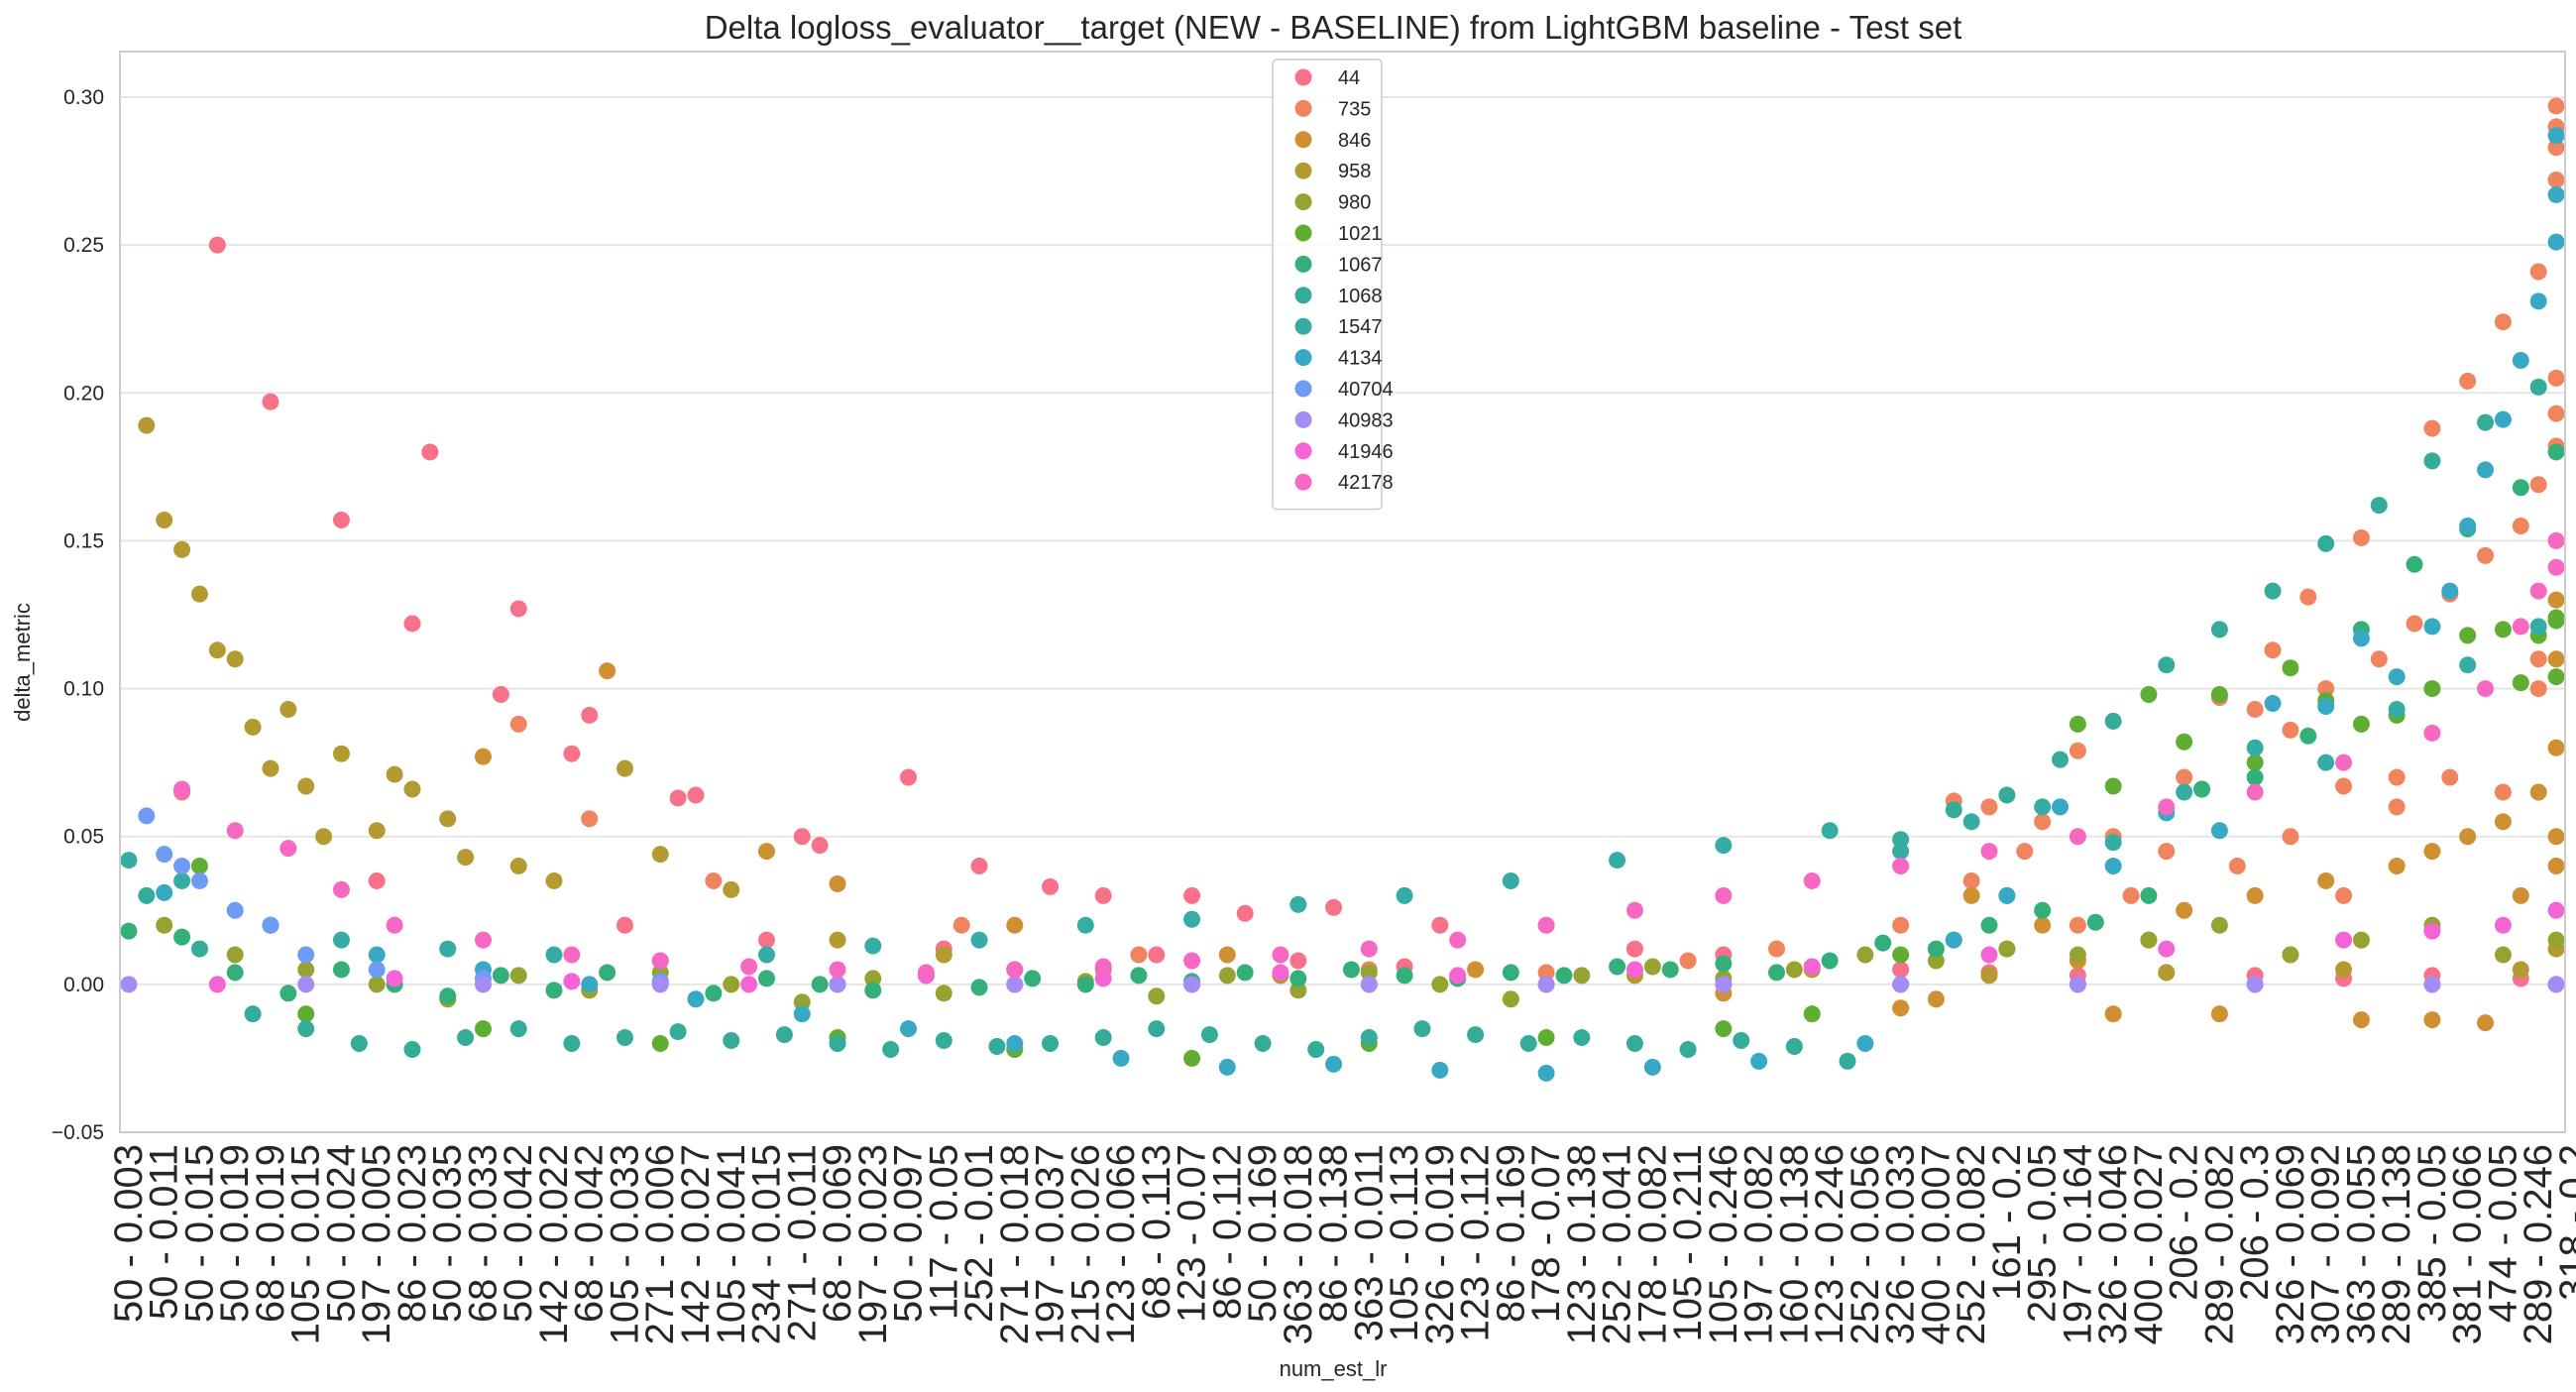  What do you see at coordinates (2432, 1233) in the screenshot?
I see `x-tick-label: 385 - 0.05` at bounding box center [2432, 1233].